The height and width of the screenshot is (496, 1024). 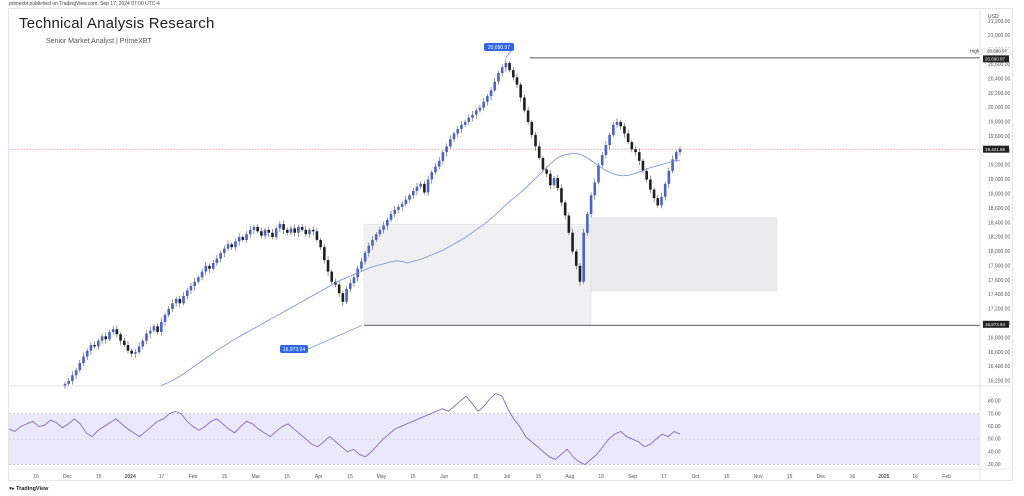 What do you see at coordinates (999, 108) in the screenshot?
I see `price-tick-label: 20,000.00` at bounding box center [999, 108].